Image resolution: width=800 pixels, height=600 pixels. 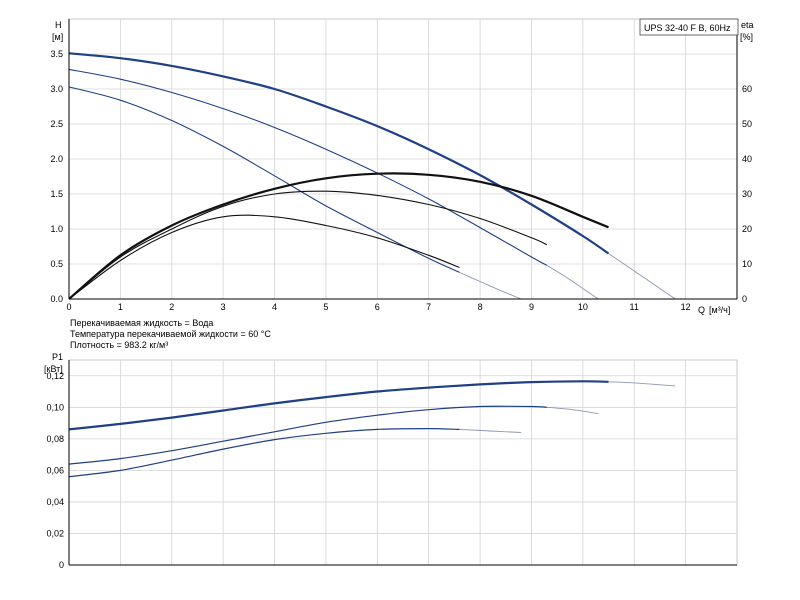 I want to click on top-y2tick-label-1: 10, so click(x=747, y=264).